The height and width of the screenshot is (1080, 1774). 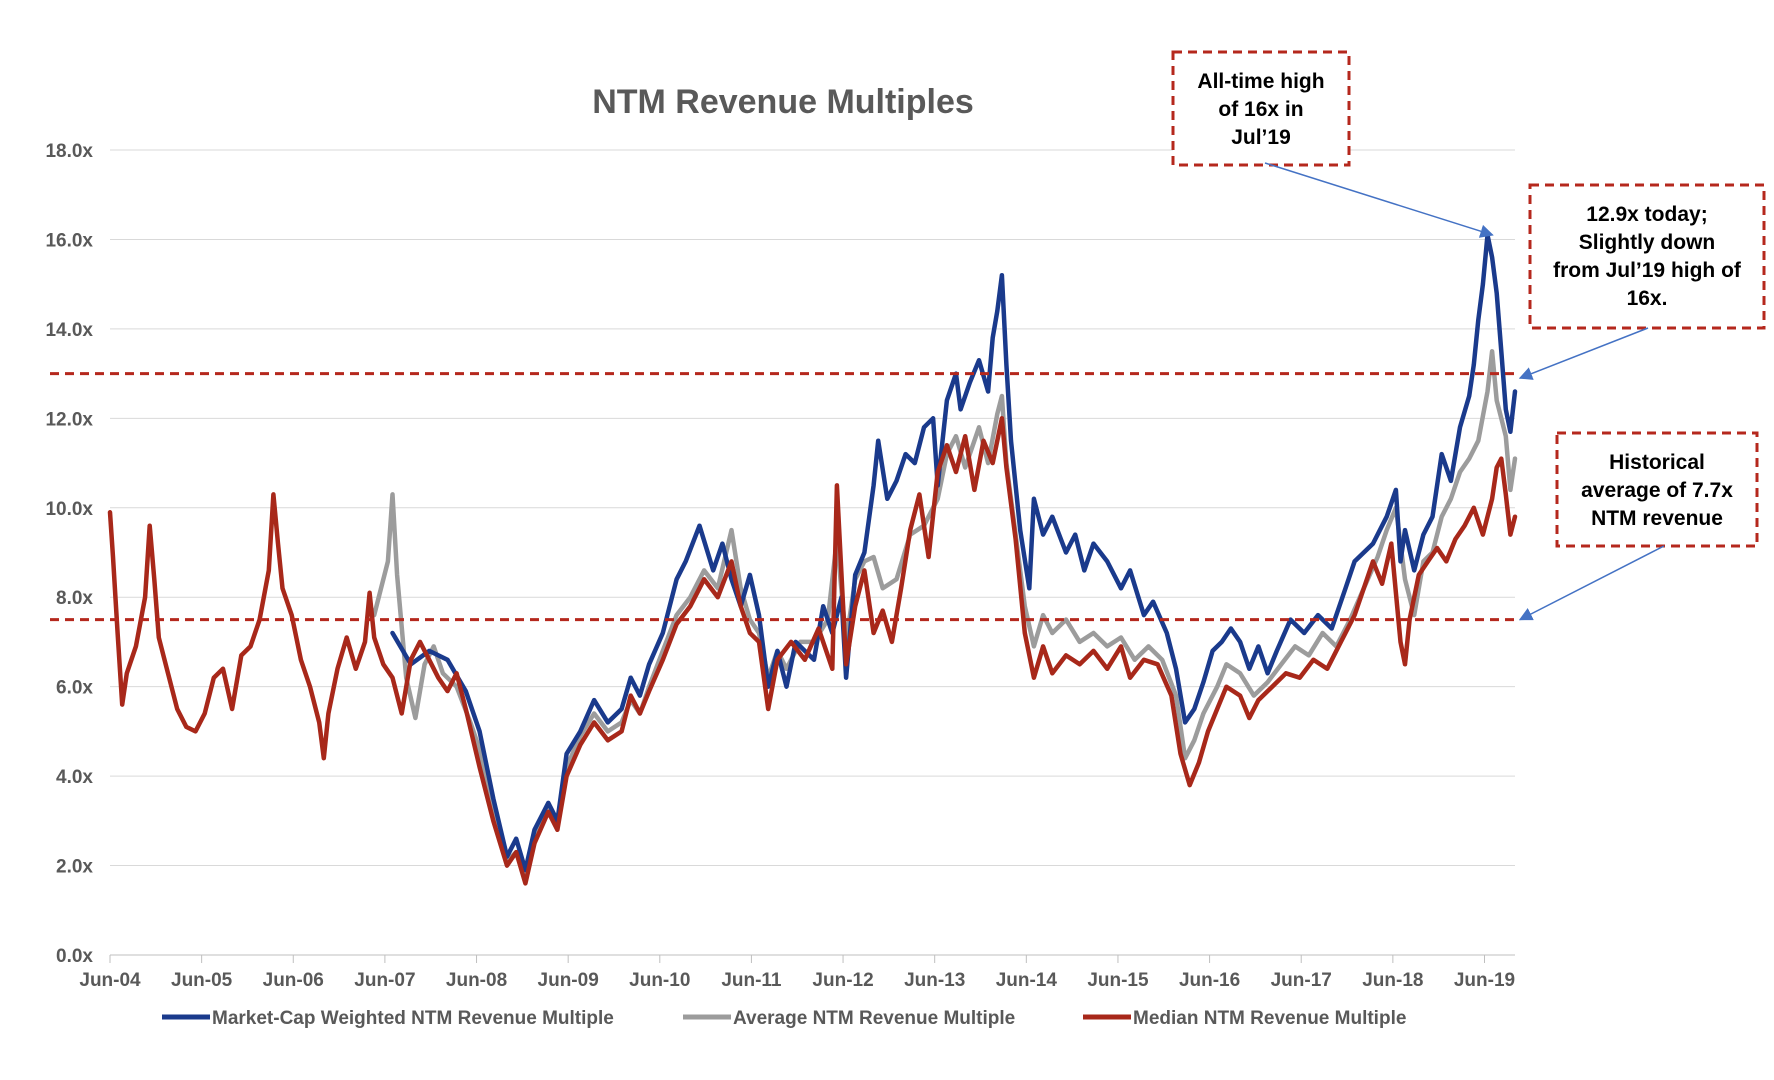 What do you see at coordinates (568, 980) in the screenshot?
I see `x-tick-label: Jun-09` at bounding box center [568, 980].